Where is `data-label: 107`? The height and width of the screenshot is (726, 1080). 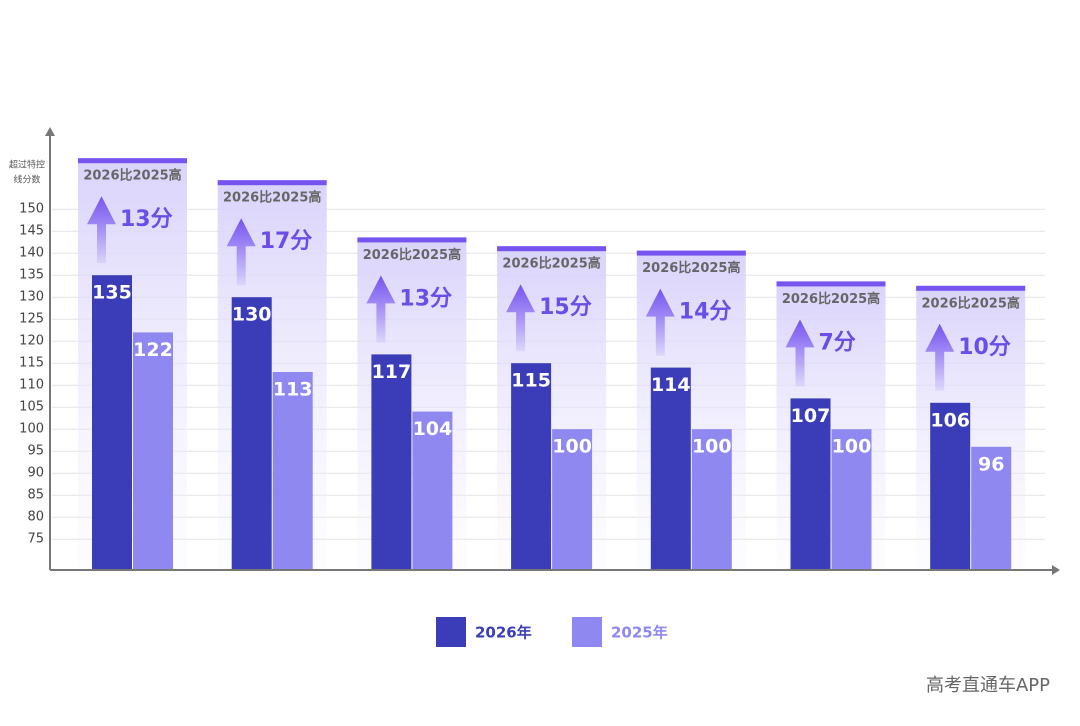
data-label: 107 is located at coordinates (811, 416).